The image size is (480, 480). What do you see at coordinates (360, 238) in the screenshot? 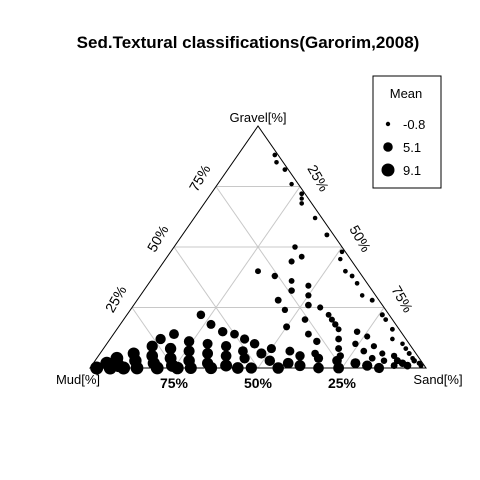
I see `tick-label-sand: 50%` at bounding box center [360, 238].